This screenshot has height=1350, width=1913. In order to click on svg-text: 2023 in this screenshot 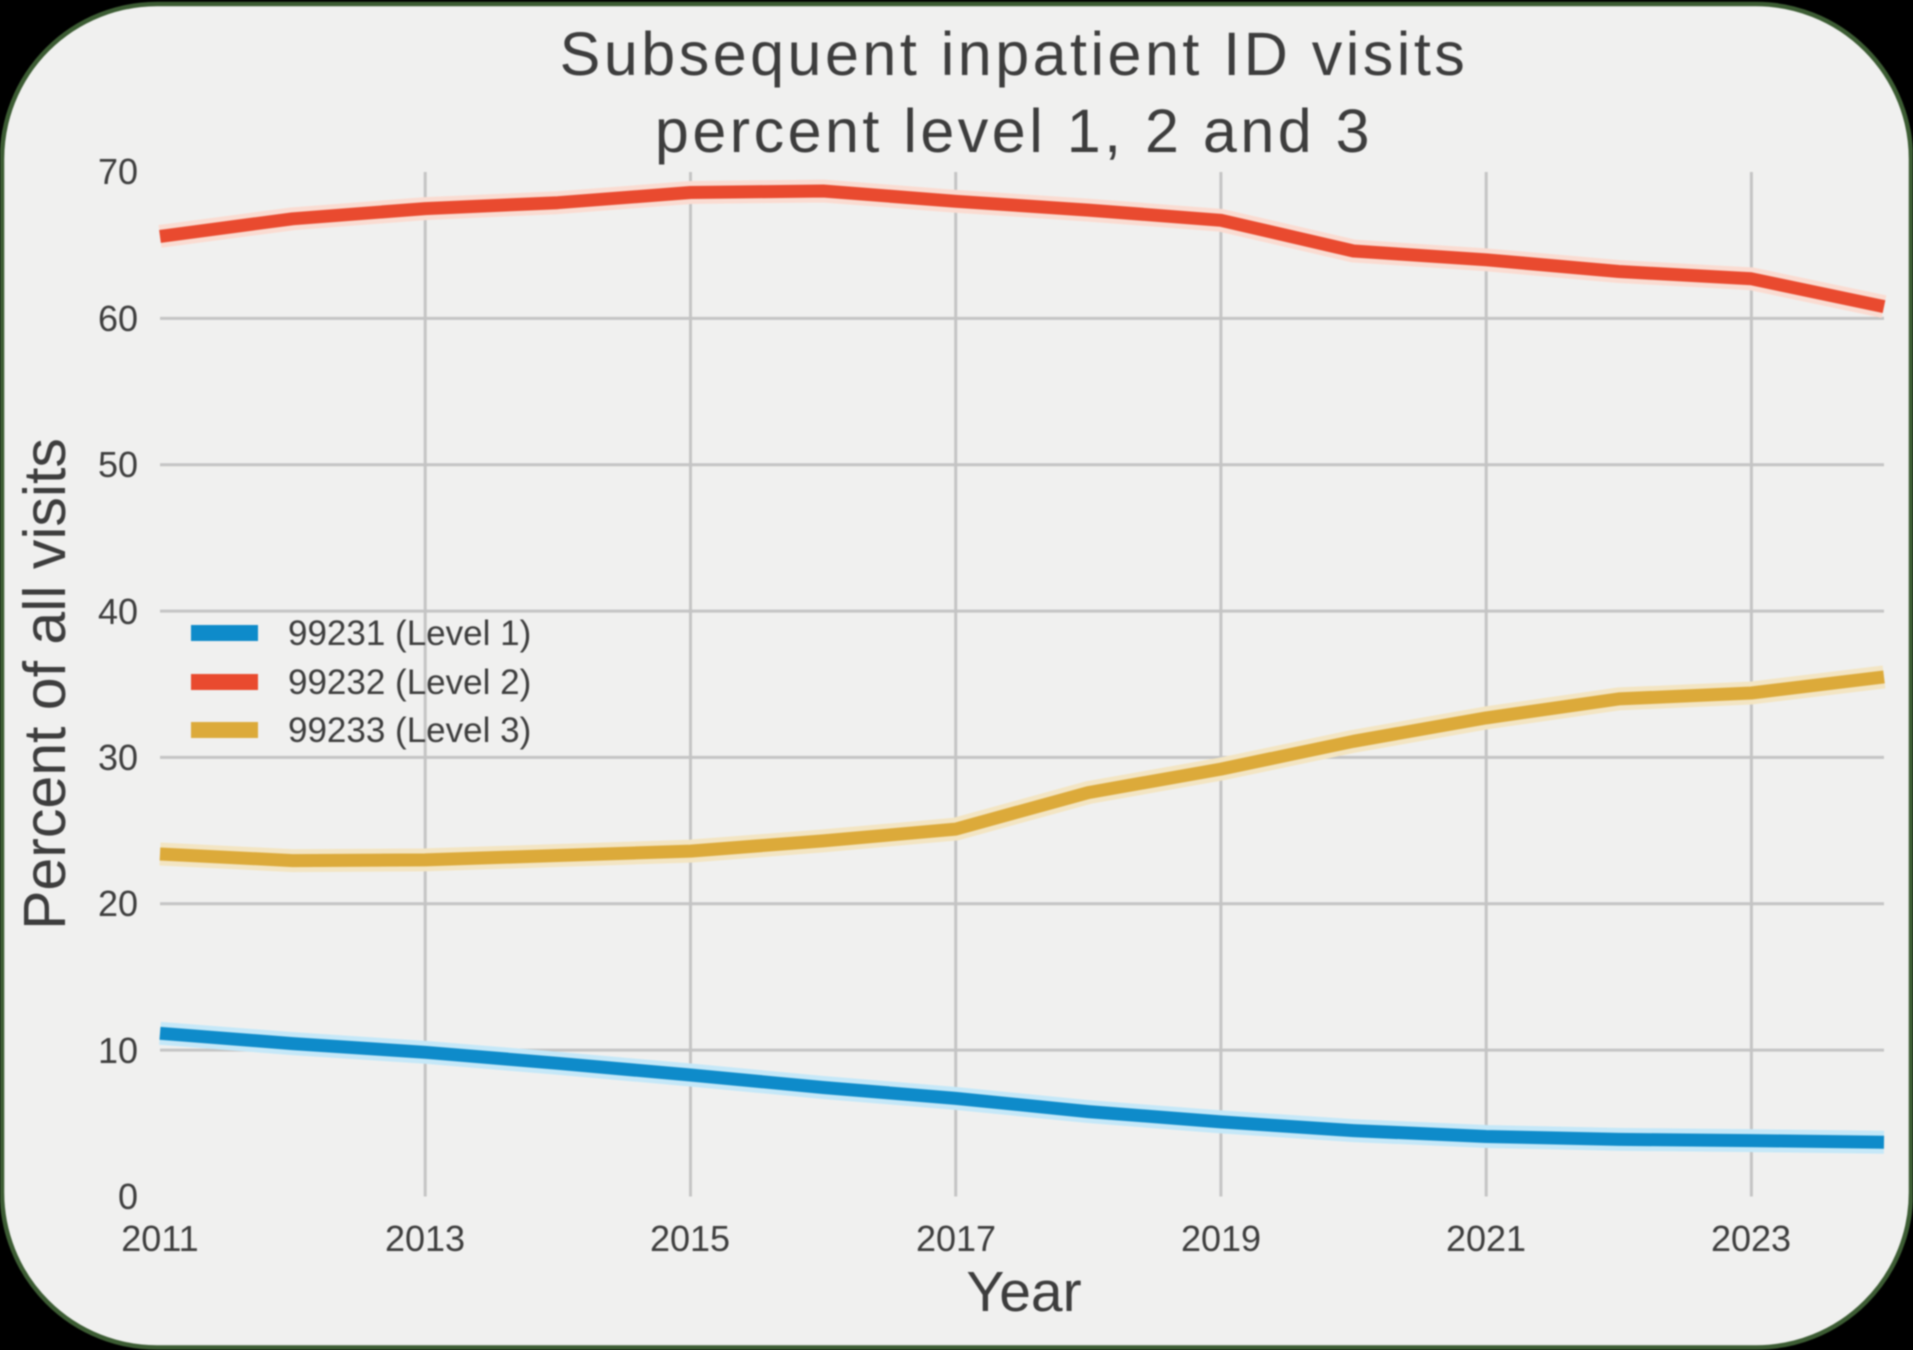, I will do `click(1751, 1238)`.